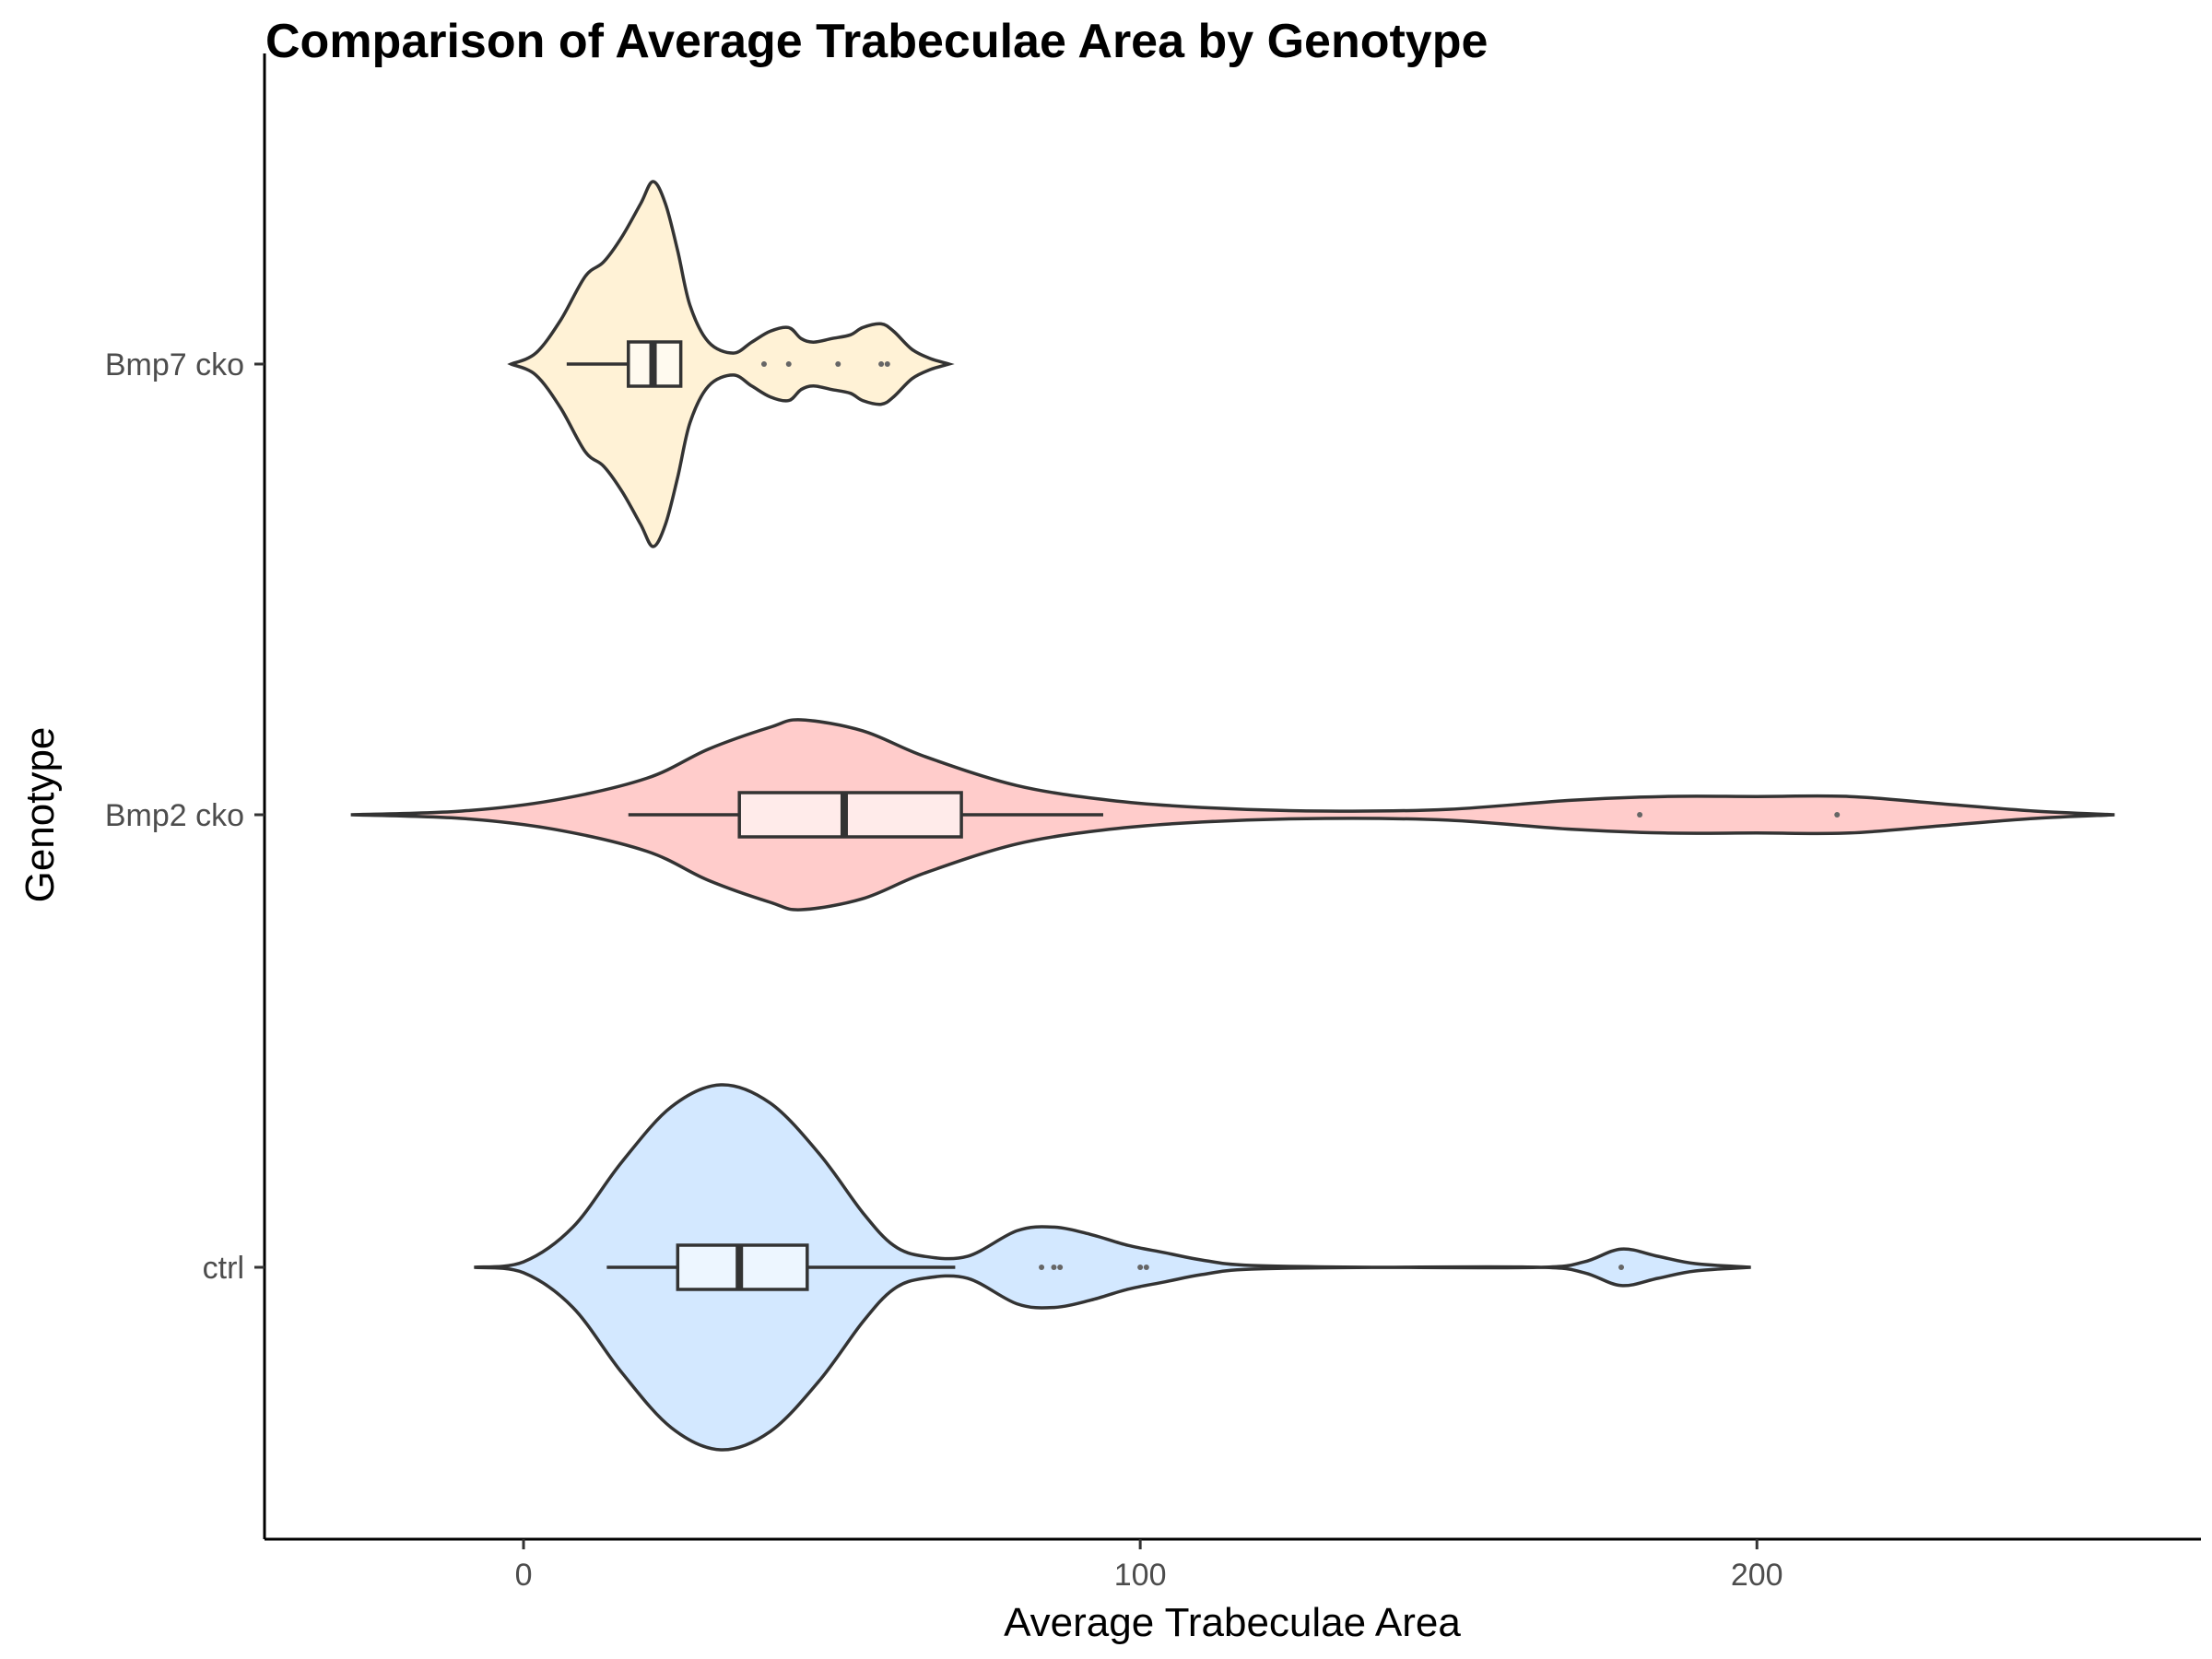 The height and width of the screenshot is (1659, 2212). I want to click on y-axis-ticks: Bmp7 cko Bmp2 cko ctrl, so click(185, 816).